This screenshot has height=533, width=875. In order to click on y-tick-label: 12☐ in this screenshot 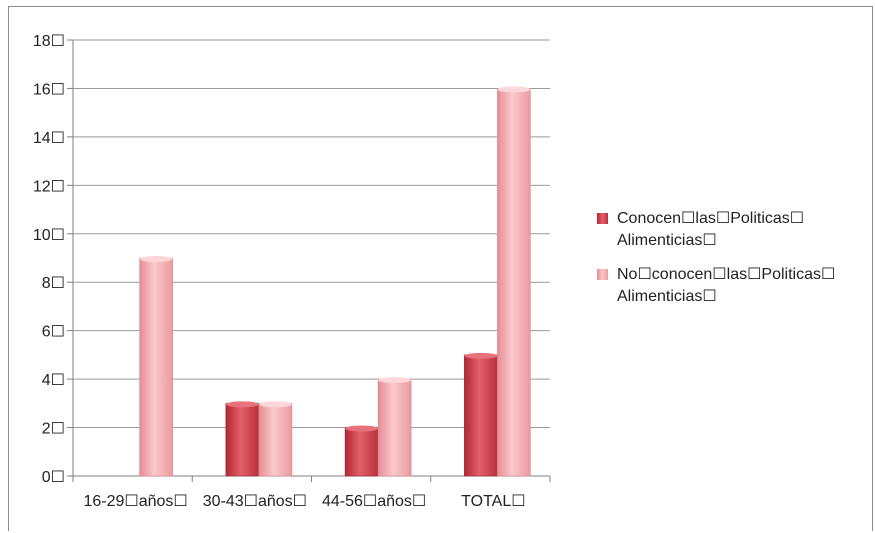, I will do `click(49, 186)`.